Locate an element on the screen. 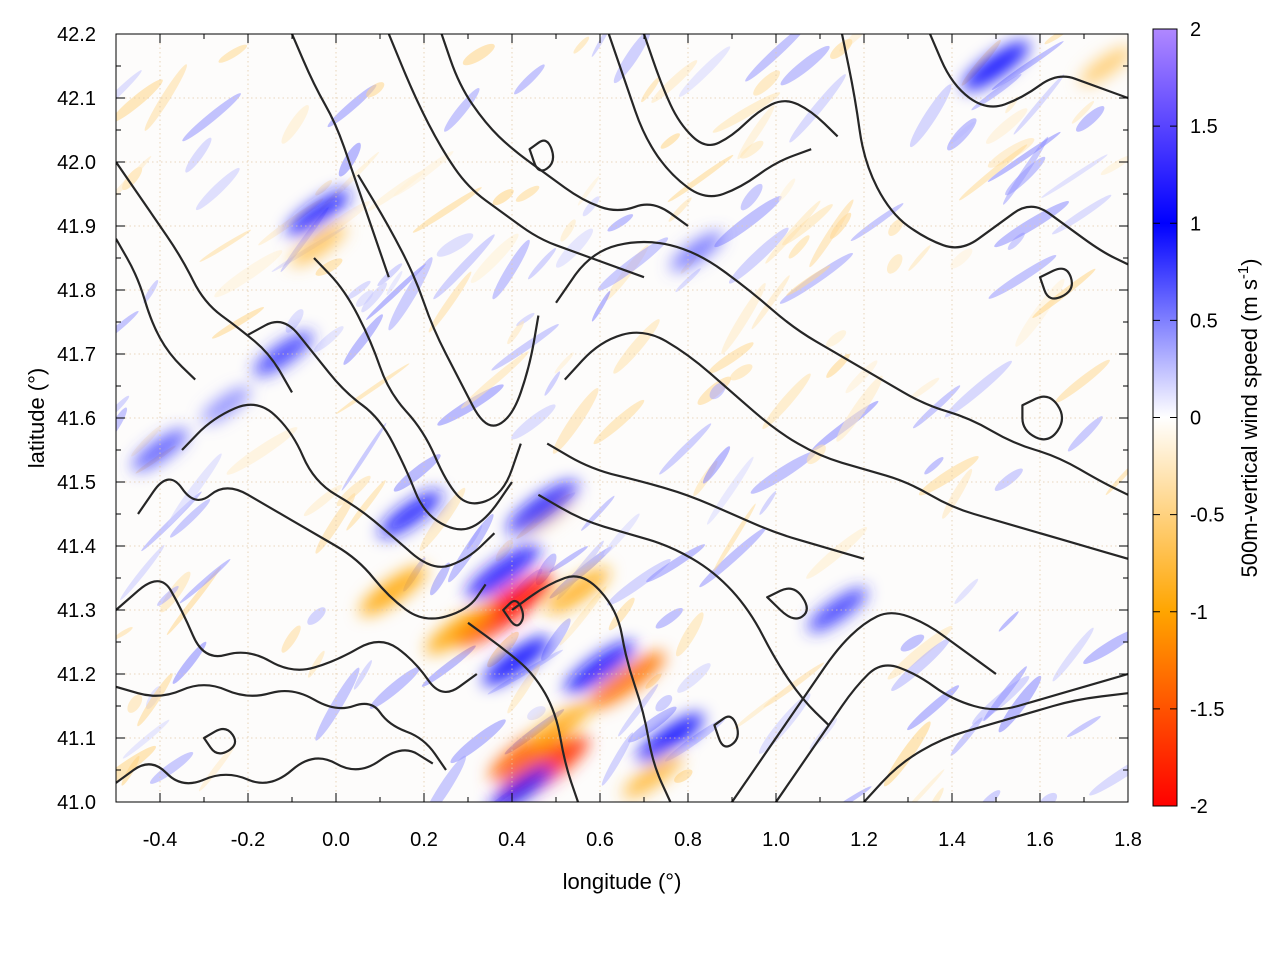 This screenshot has height=960, width=1280. y-tick-label: 41.5 is located at coordinates (76, 483).